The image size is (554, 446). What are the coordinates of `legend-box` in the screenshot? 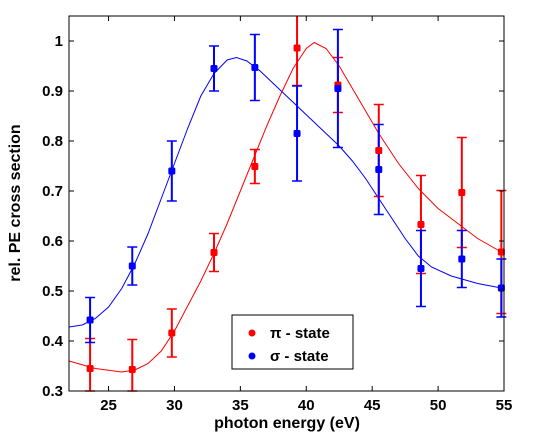 It's located at (292, 342).